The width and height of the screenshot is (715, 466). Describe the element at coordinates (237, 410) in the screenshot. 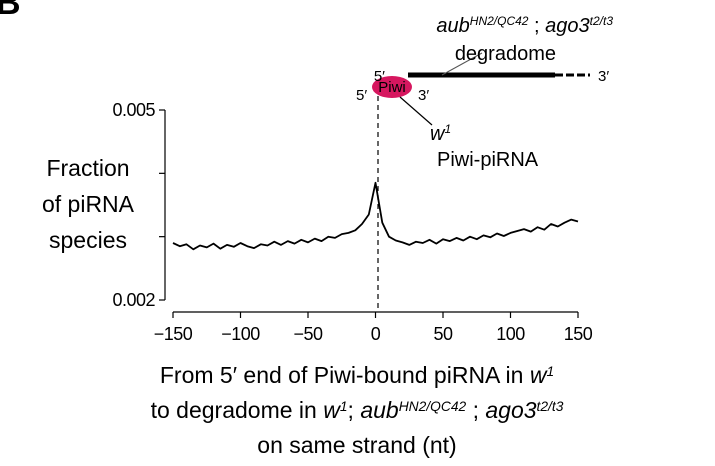

I see `x-axis-label-run: to degradome in` at that location.